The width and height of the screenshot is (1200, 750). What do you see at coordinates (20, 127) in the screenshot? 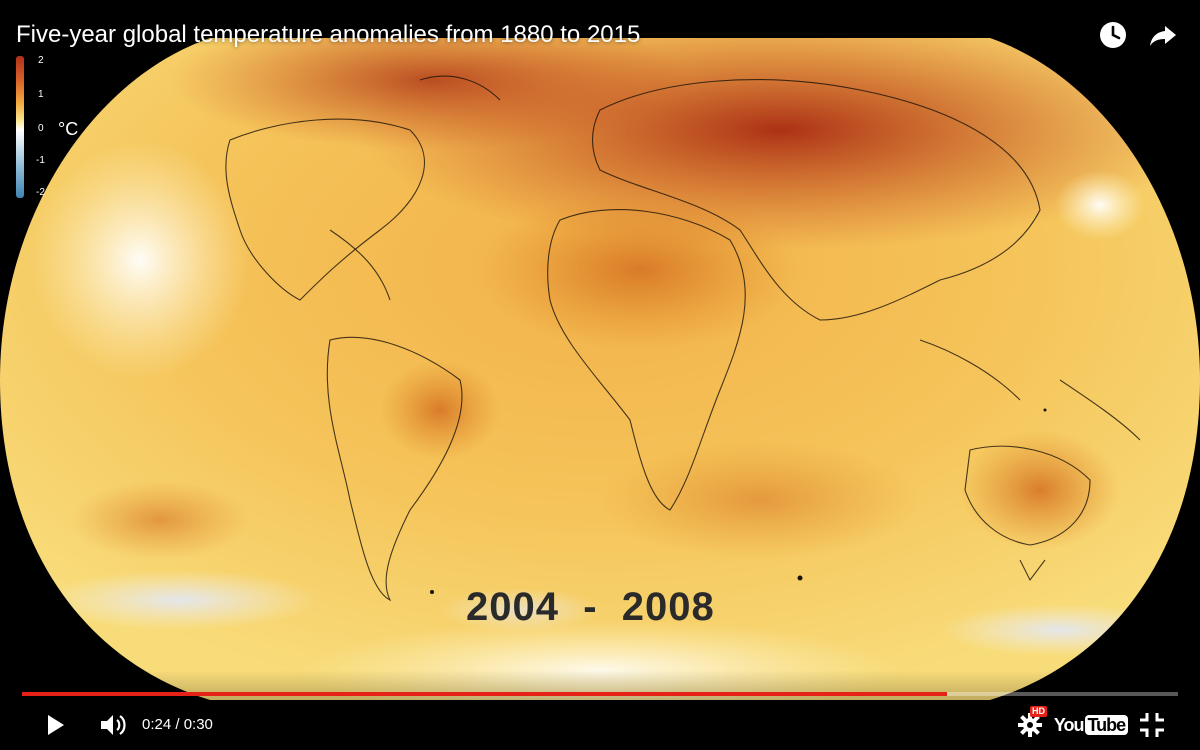
I see `colorbar` at bounding box center [20, 127].